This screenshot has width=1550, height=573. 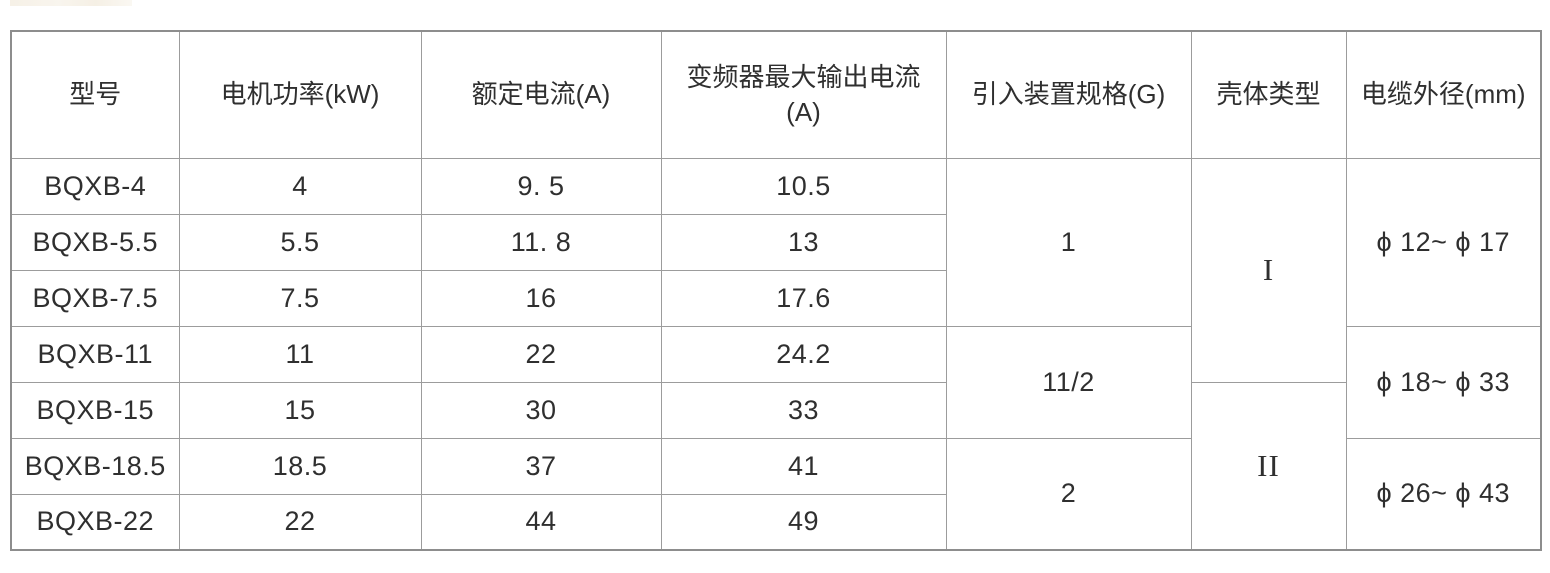 I want to click on col-header-max-output-current: 变频器最大输出电流 (A), so click(x=803, y=94).